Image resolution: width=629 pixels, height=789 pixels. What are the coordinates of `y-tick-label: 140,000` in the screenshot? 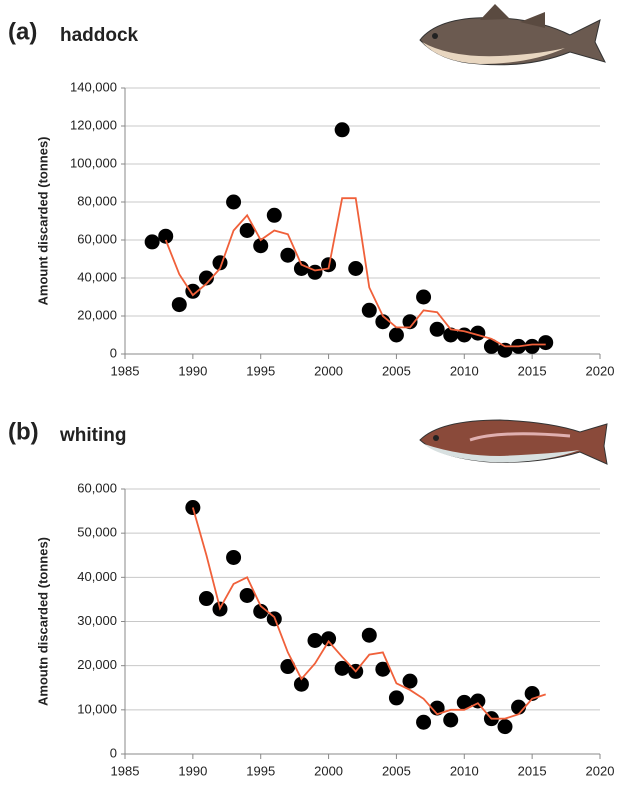 It's located at (93, 86).